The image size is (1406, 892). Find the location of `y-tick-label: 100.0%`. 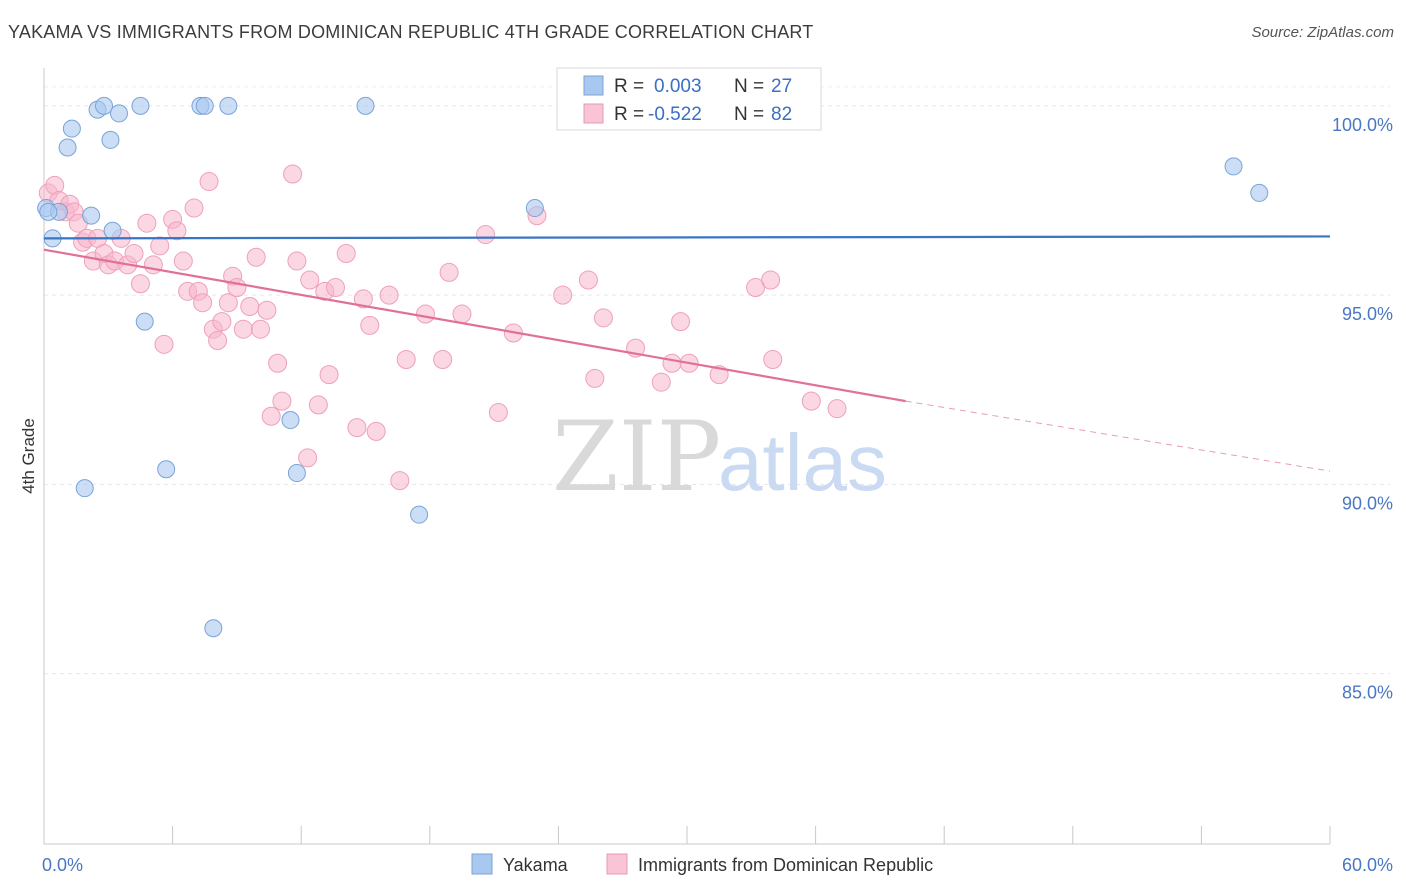

y-tick-label: 100.0% is located at coordinates (1362, 125).